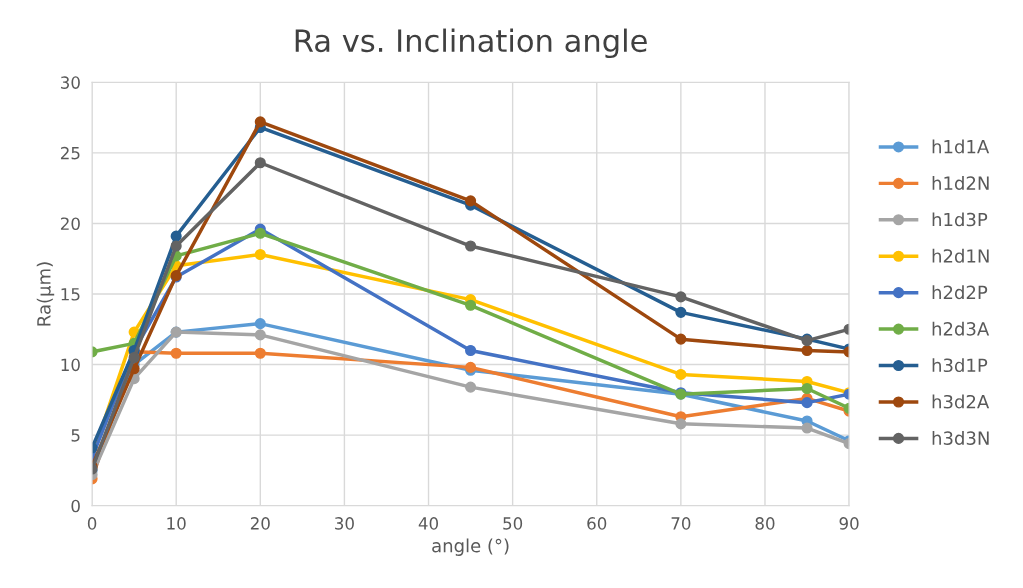  Describe the element at coordinates (428, 523) in the screenshot. I see `x-tick-label: 40` at that location.